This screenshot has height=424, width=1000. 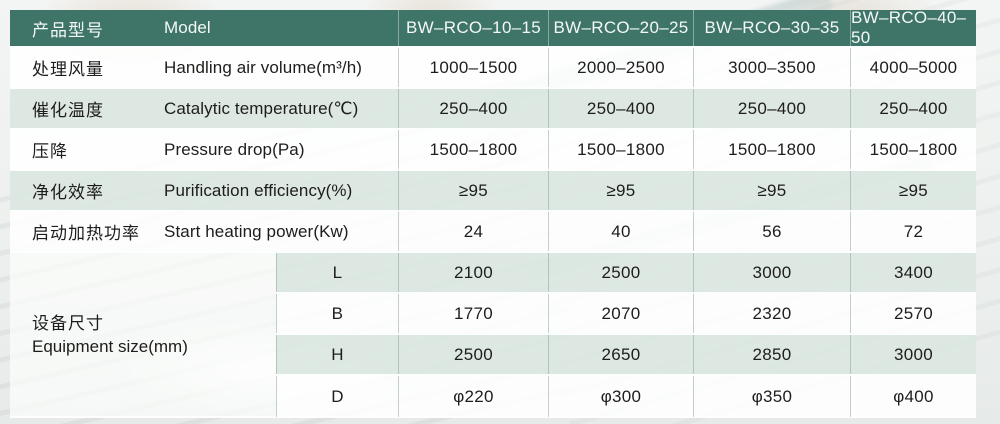 I want to click on value-cell: 56, so click(x=771, y=231).